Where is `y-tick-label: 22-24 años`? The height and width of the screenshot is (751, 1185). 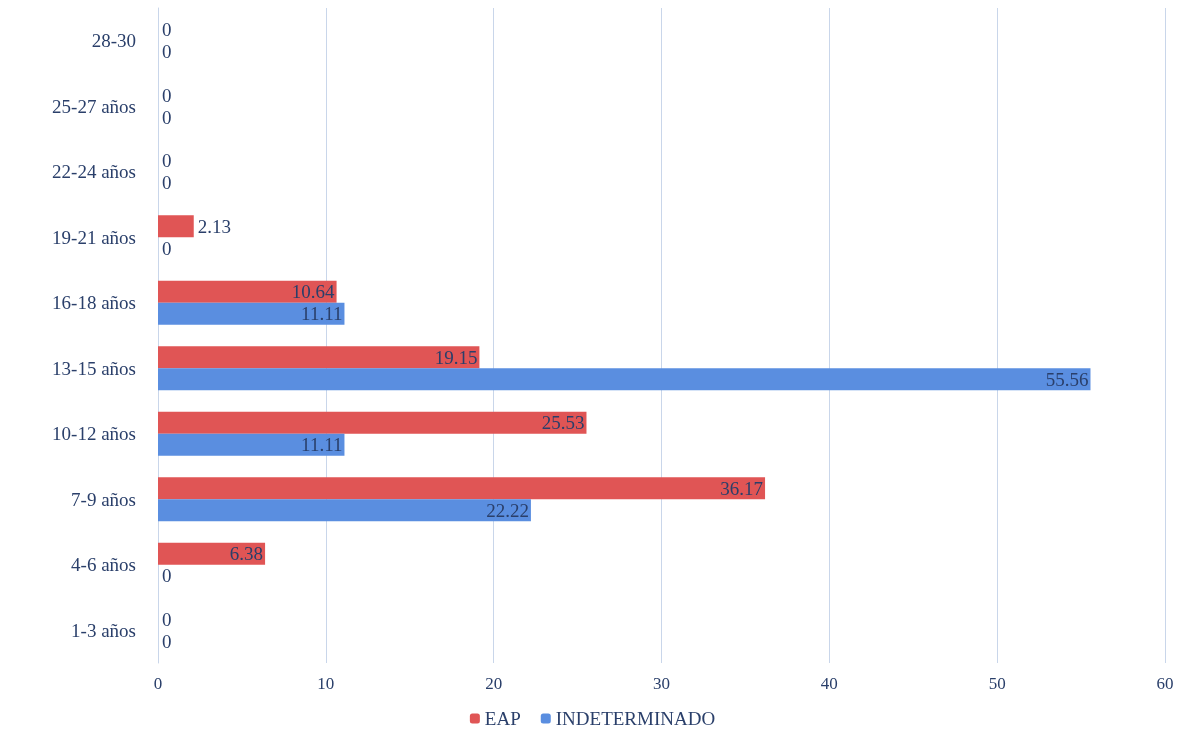
y-tick-label: 22-24 años is located at coordinates (94, 172).